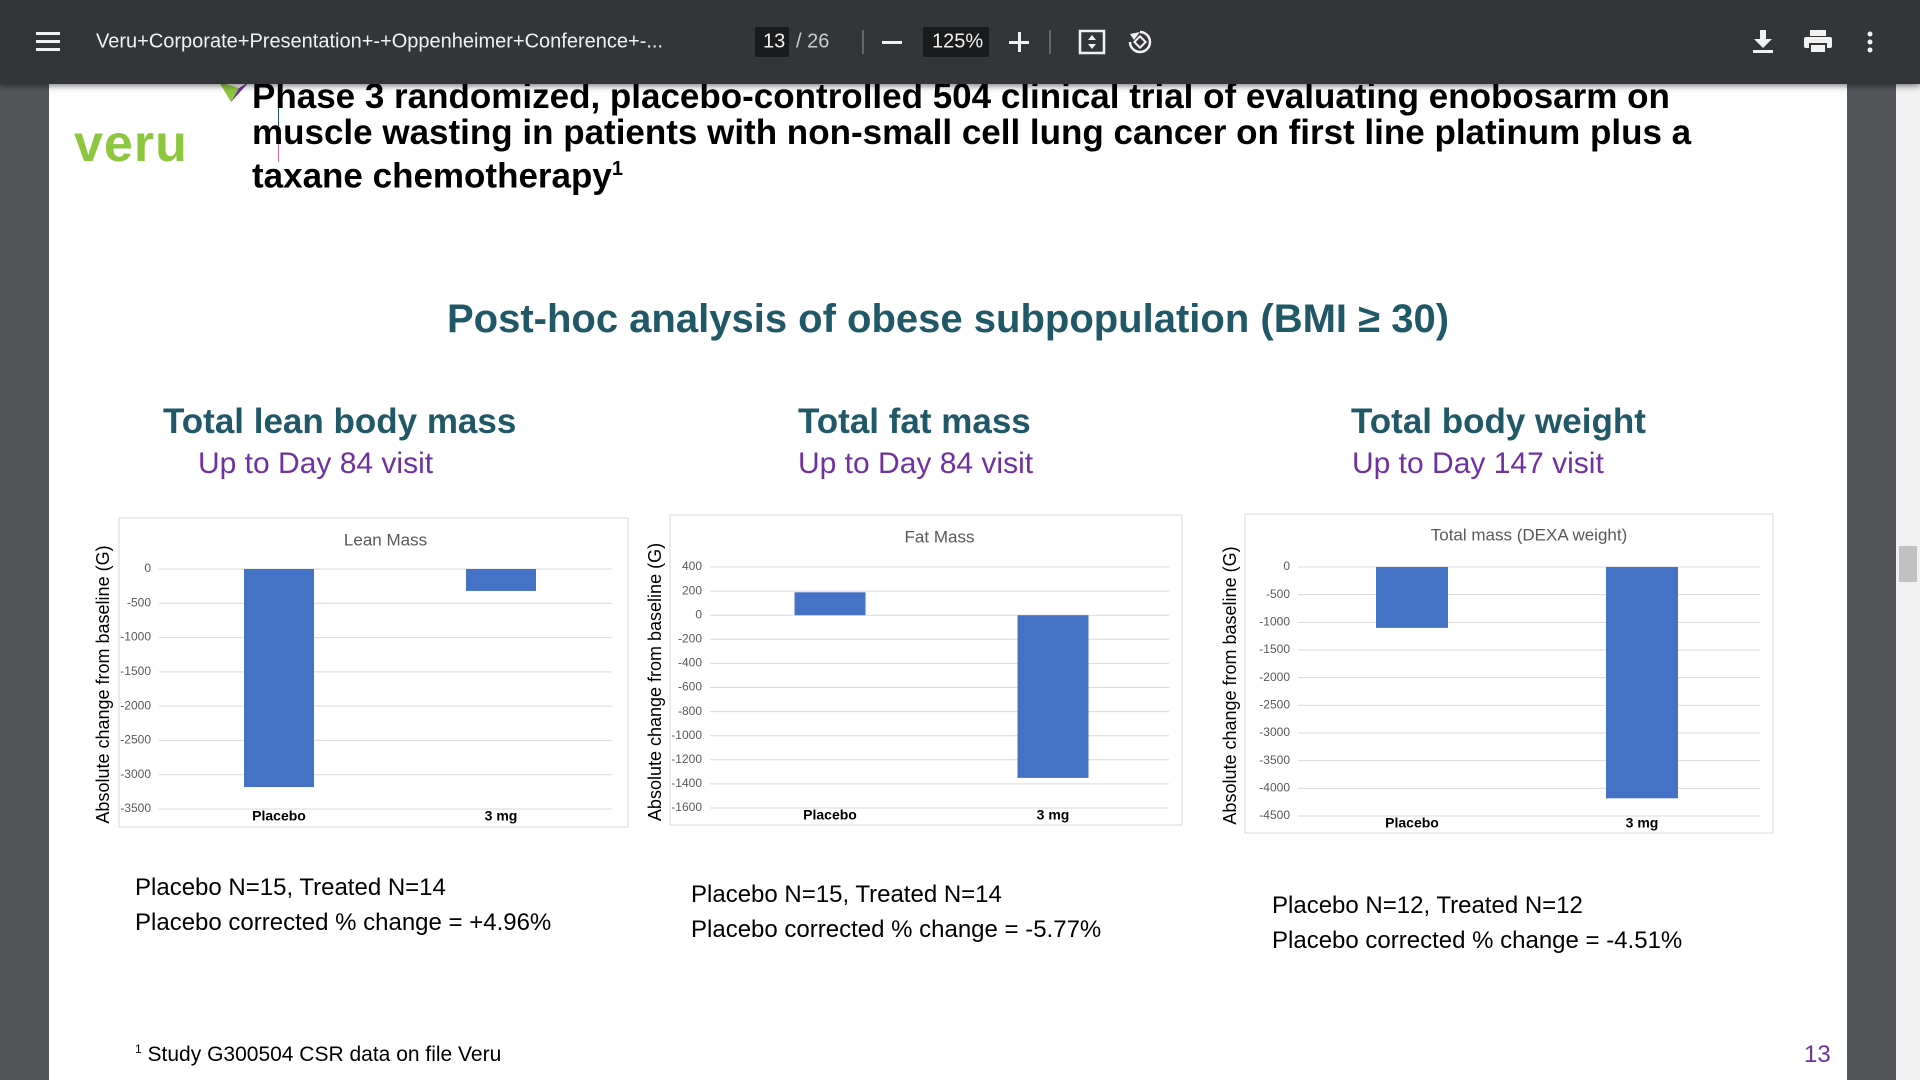  What do you see at coordinates (617, 169) in the screenshot?
I see `heading-note: 1` at bounding box center [617, 169].